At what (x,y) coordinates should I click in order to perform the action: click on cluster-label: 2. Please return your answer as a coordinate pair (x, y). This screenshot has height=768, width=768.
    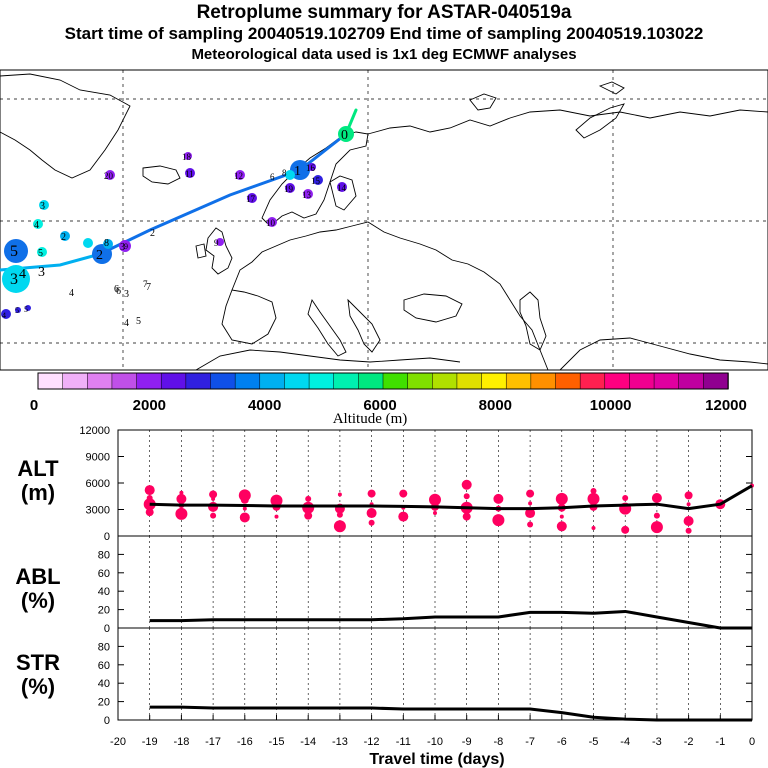
    Looking at the image, I should click on (63, 237).